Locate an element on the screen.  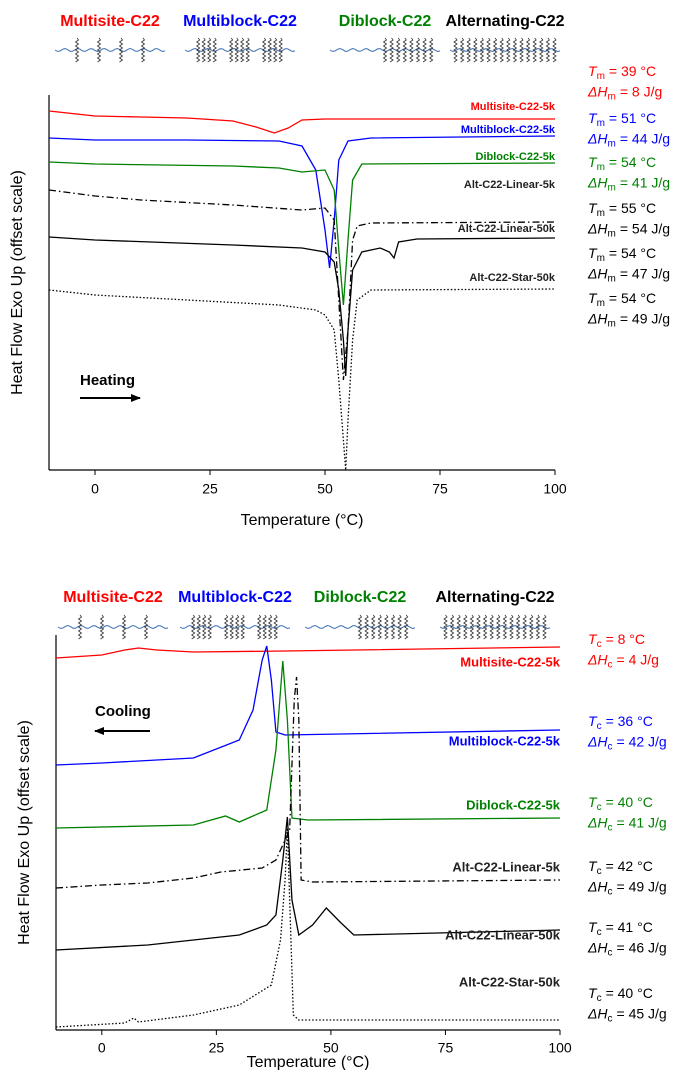
annotation-value: = 46 J/g is located at coordinates (642, 947).